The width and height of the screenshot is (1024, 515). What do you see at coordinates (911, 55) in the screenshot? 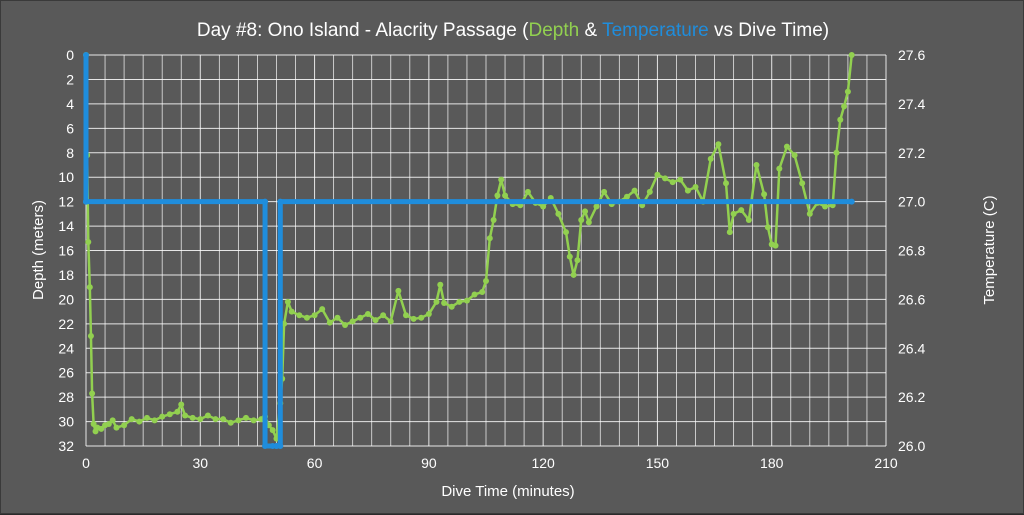
I see `y2-tick-label: 27.6` at bounding box center [911, 55].